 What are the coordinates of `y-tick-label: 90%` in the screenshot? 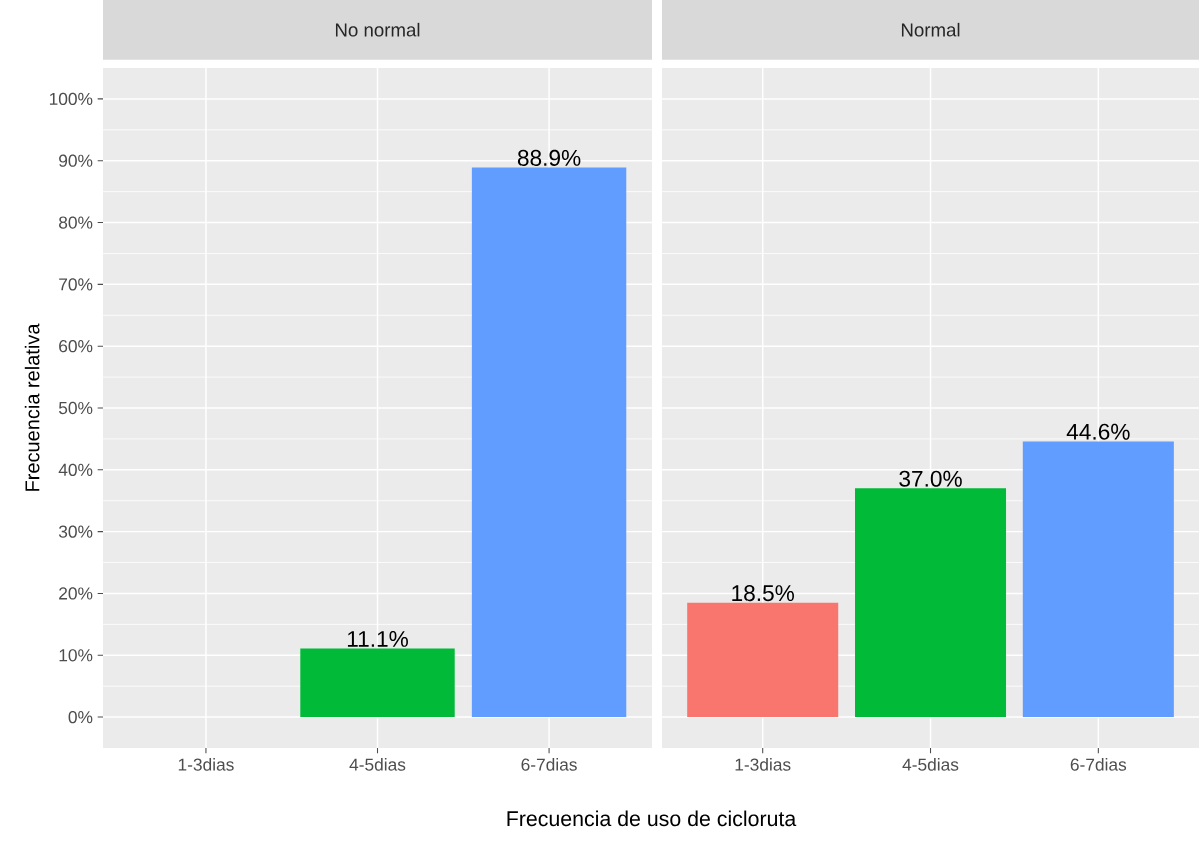 It's located at (76, 160).